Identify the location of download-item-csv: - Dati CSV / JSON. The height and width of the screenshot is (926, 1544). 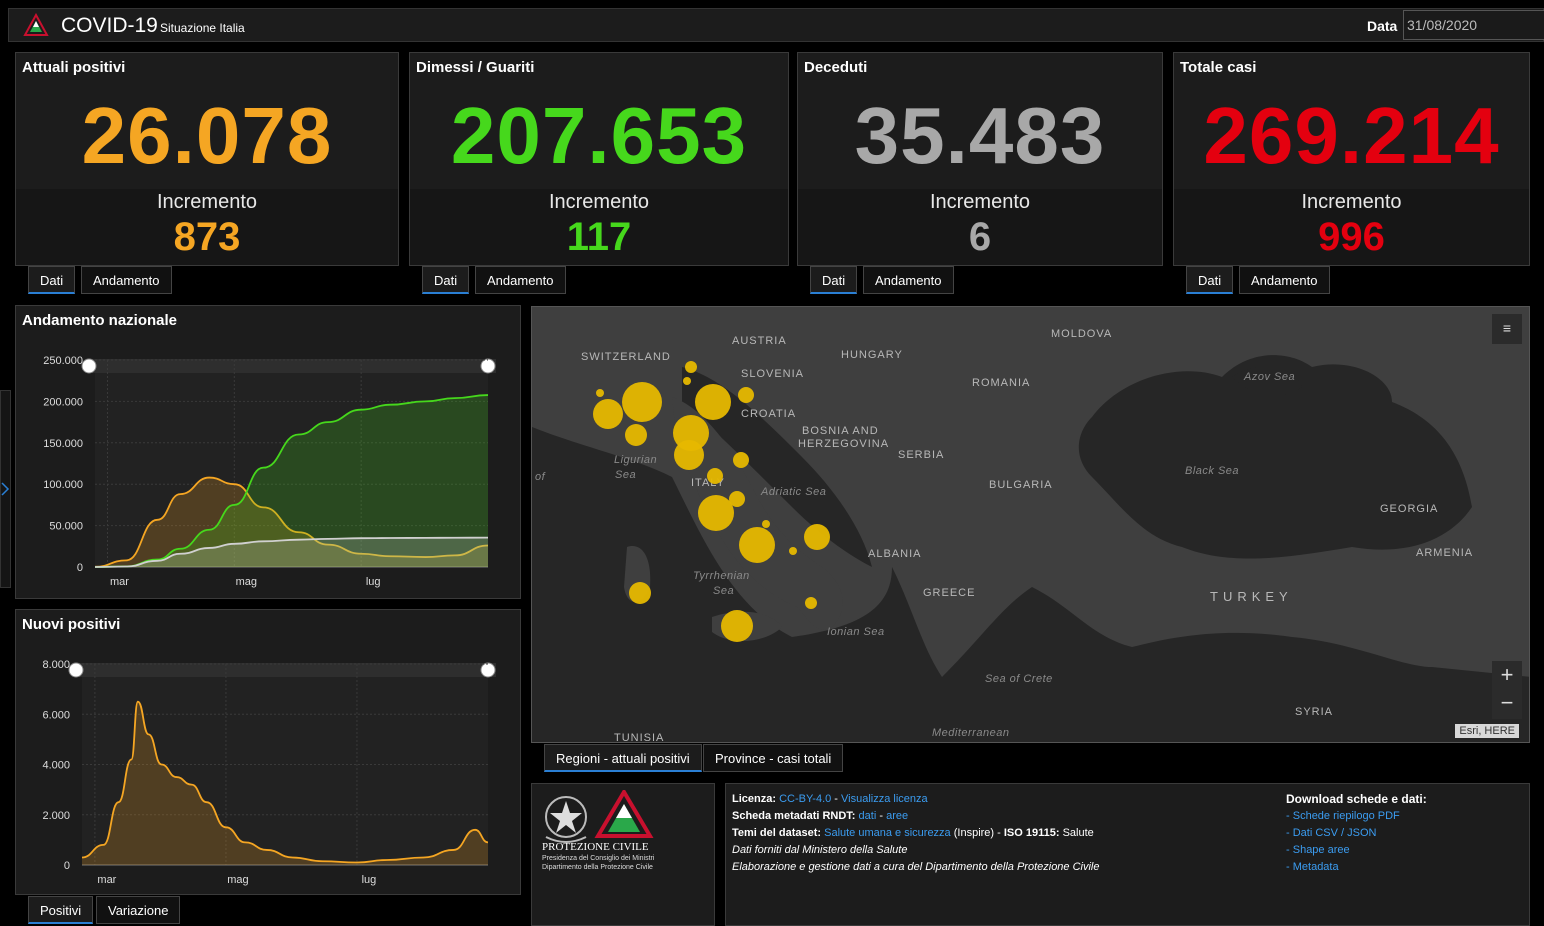
(1331, 833).